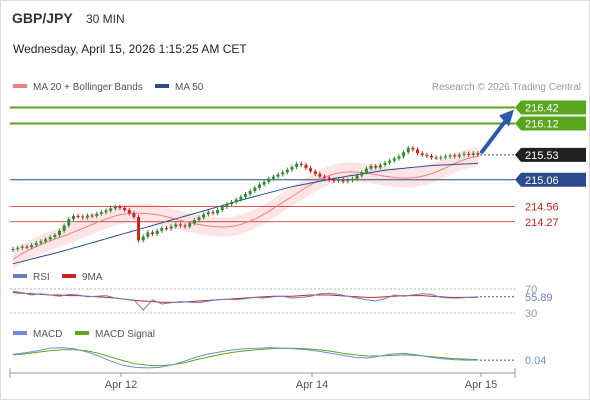 The width and height of the screenshot is (590, 405). What do you see at coordinates (69, 276) in the screenshot?
I see `legend-swatch-rsi-ma` at bounding box center [69, 276].